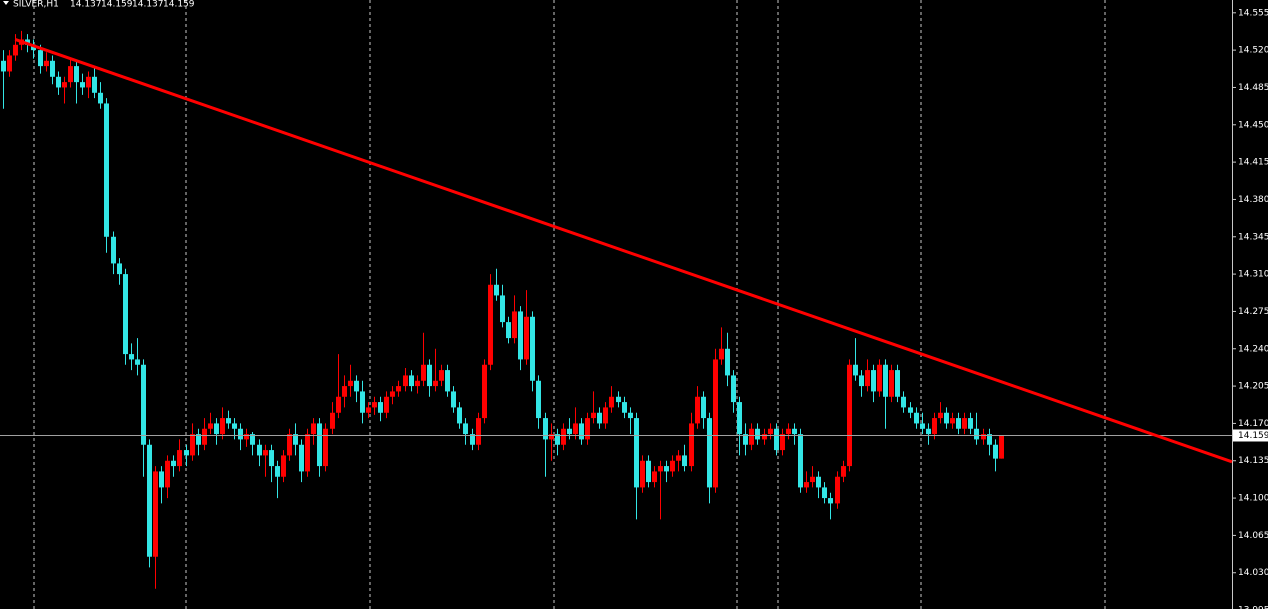 Image resolution: width=1268 pixels, height=609 pixels. Describe the element at coordinates (1253, 125) in the screenshot. I see `y-tick-label: 14.450` at that location.